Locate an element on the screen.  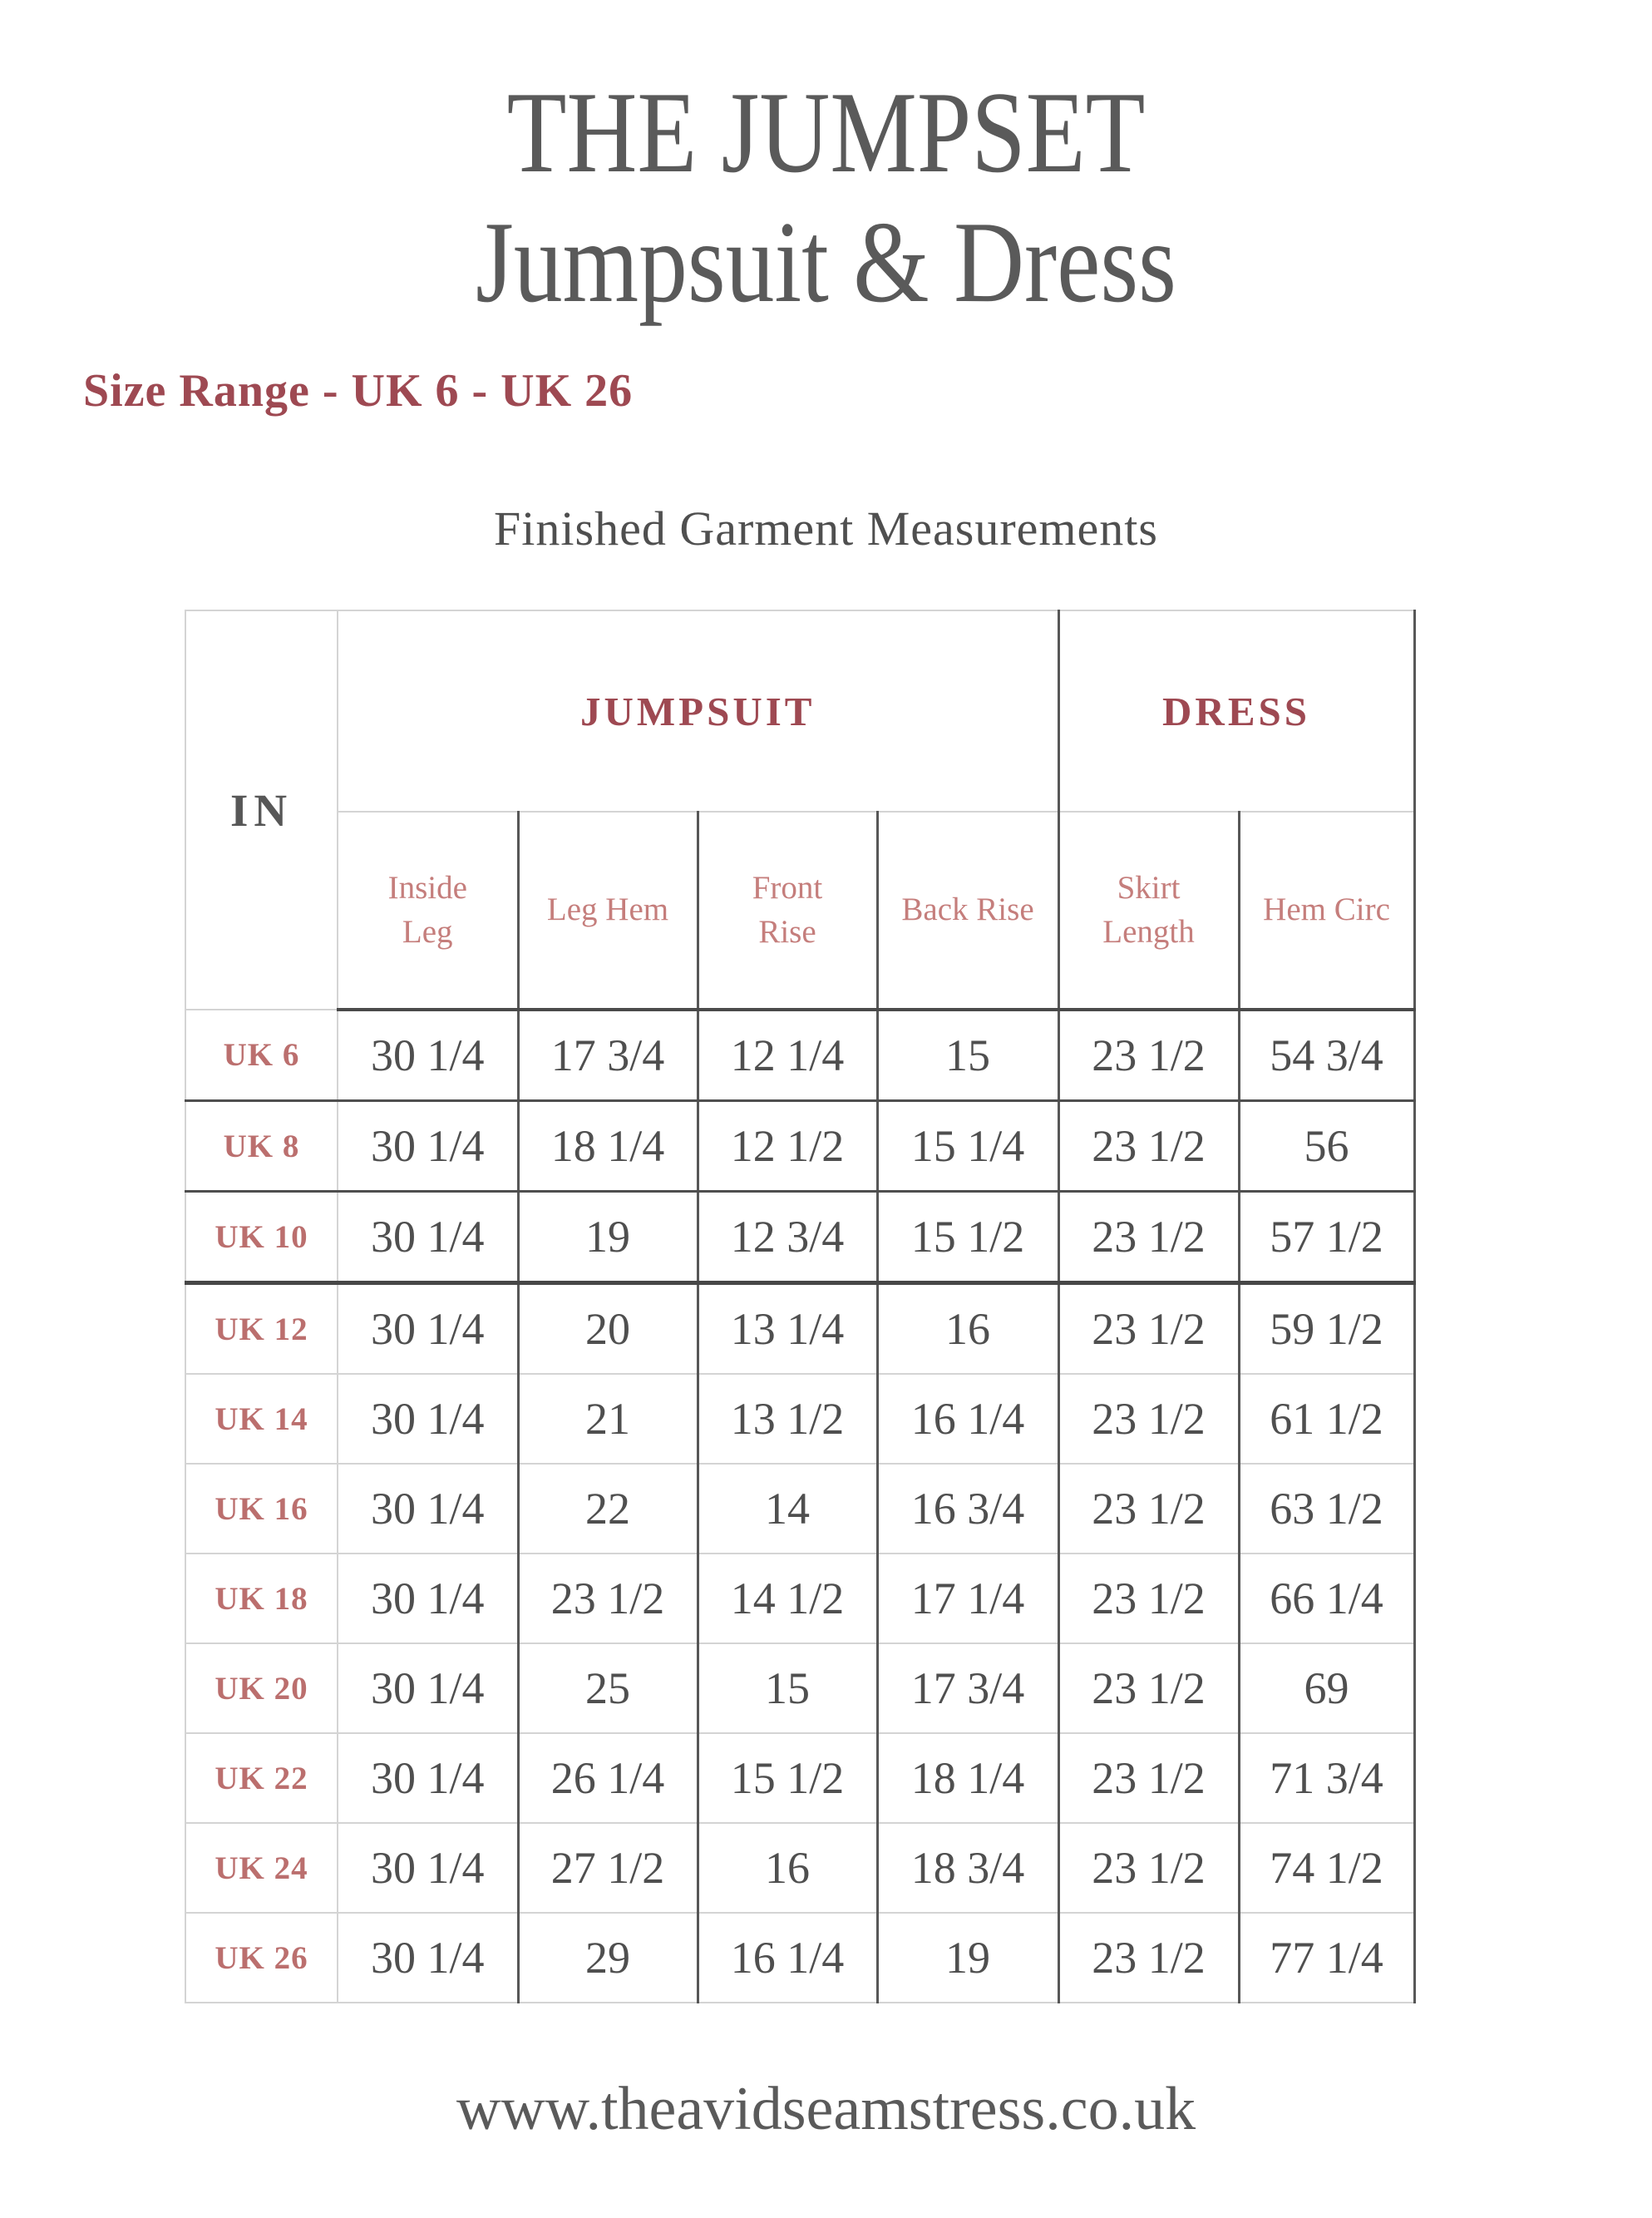
size-range-heading: Size Range - UK 6 - UK 26 is located at coordinates (359, 391).